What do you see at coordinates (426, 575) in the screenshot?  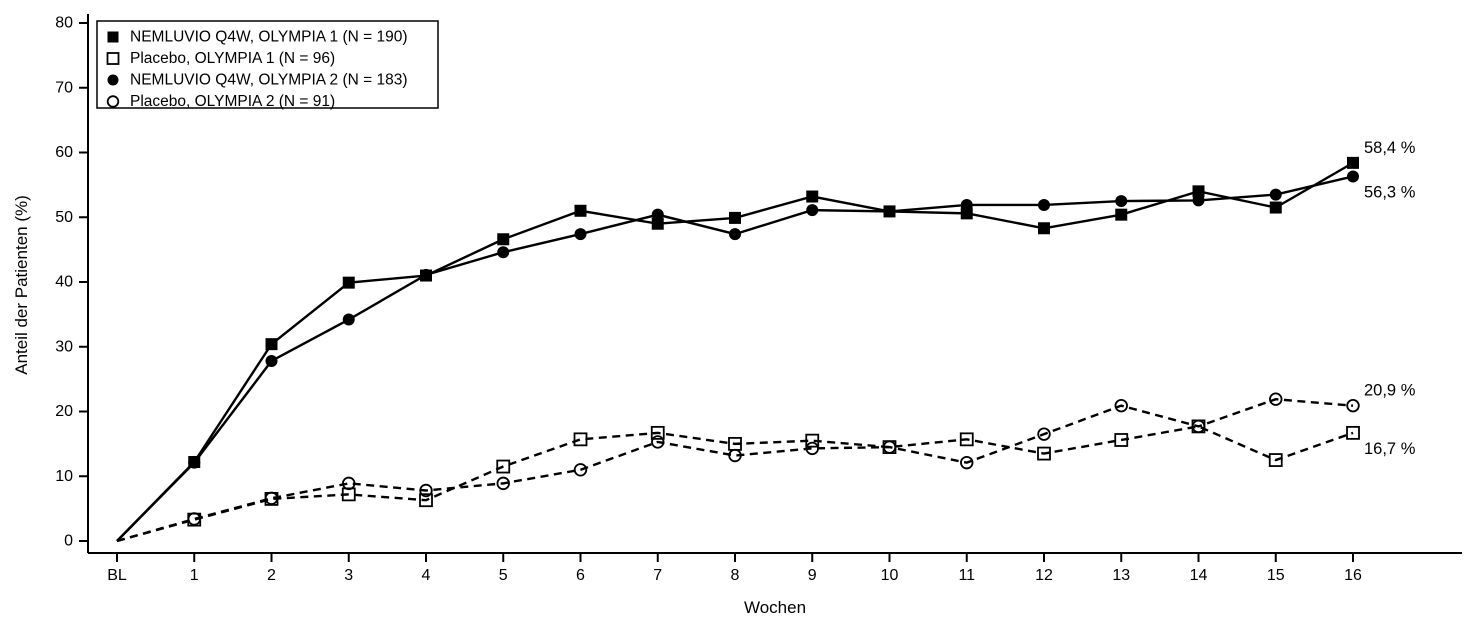 I see `x-tick-label: 4` at bounding box center [426, 575].